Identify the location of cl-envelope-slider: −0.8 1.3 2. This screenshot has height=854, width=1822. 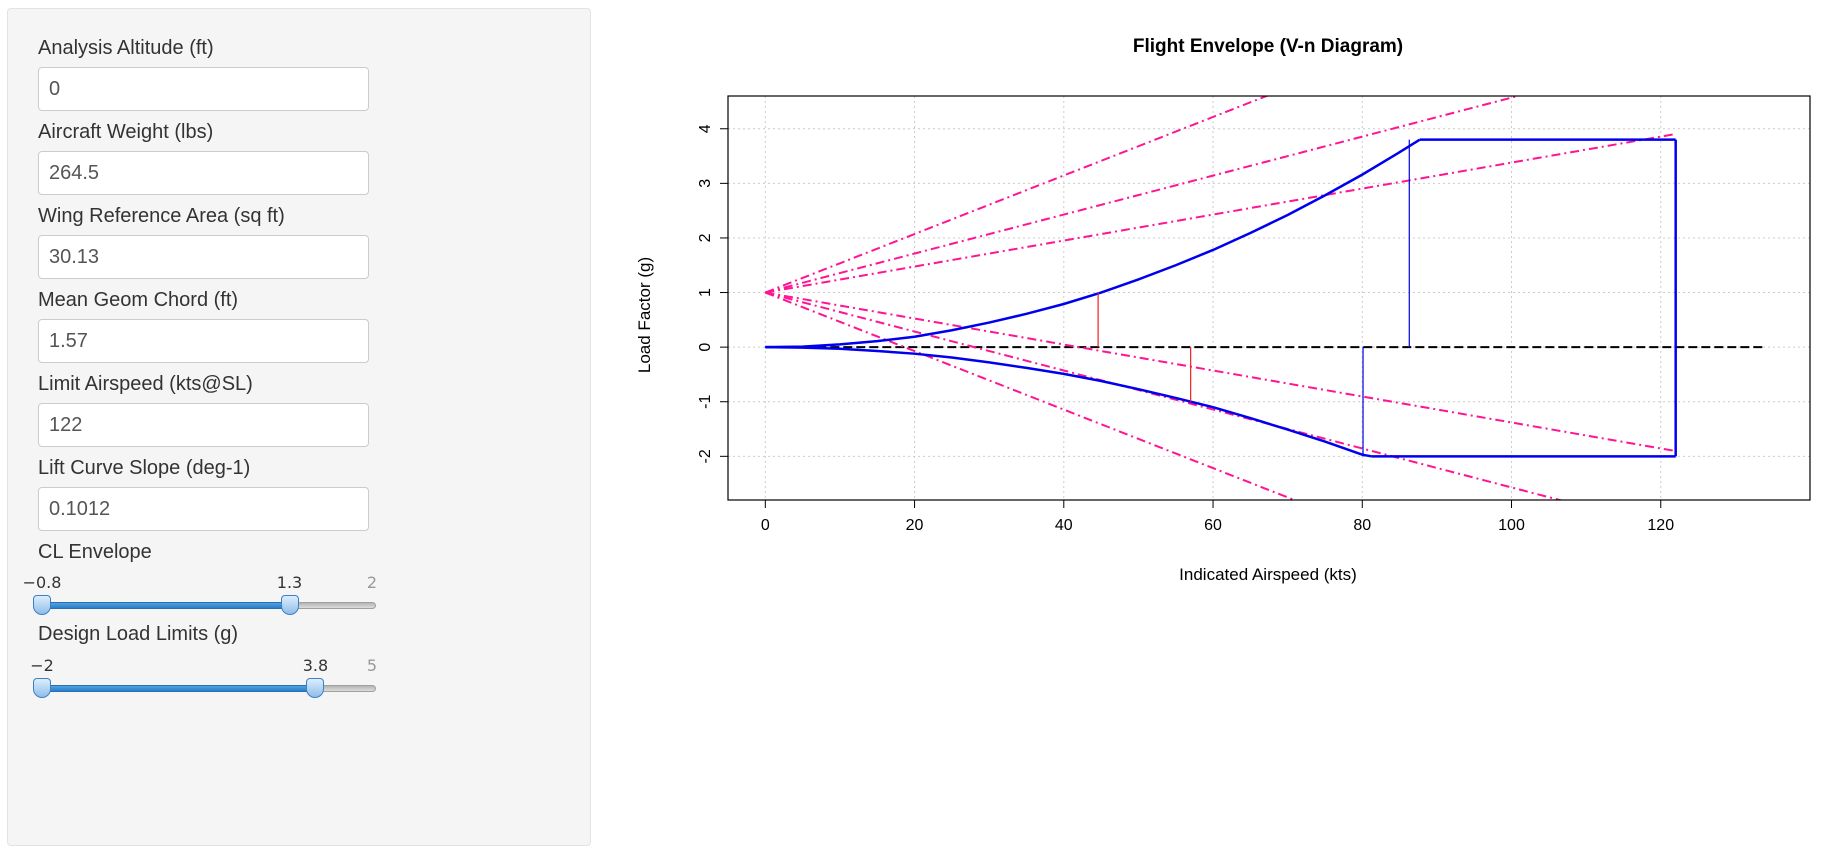
(200, 601).